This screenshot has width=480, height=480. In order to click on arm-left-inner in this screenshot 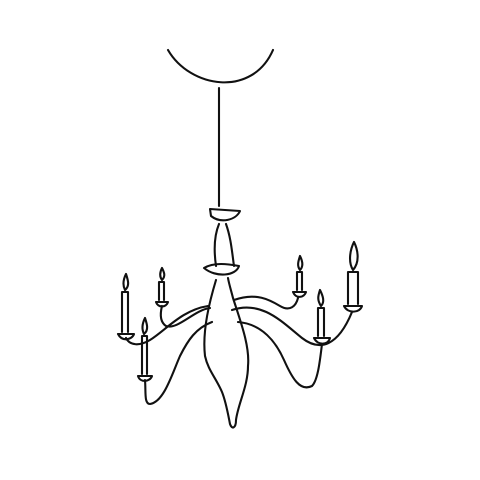, I will do `click(185, 316)`.